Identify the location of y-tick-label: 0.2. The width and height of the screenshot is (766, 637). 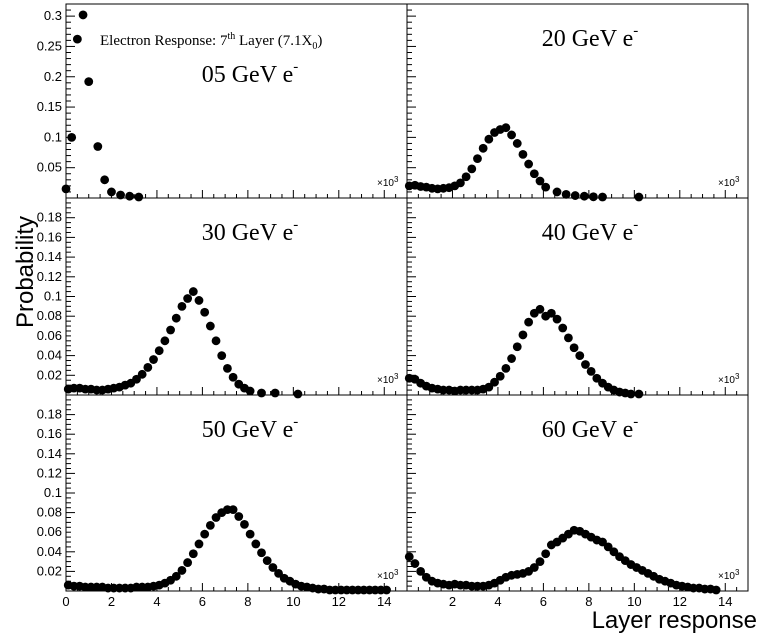
(53, 76).